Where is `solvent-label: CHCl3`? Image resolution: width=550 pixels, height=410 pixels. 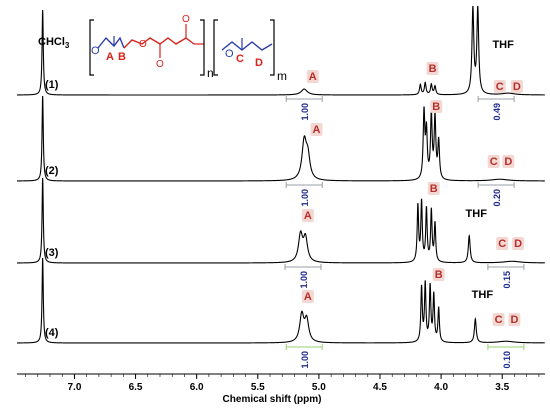
solvent-label: CHCl3 is located at coordinates (54, 43).